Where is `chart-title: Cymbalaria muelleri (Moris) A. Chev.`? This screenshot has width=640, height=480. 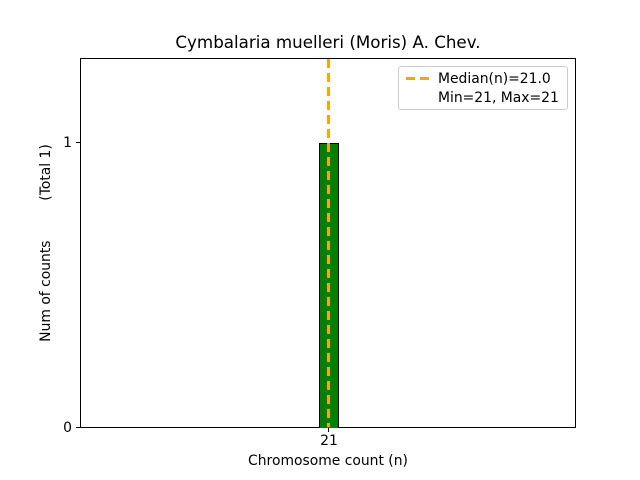
chart-title: Cymbalaria muelleri (Moris) A. Chev. is located at coordinates (328, 42).